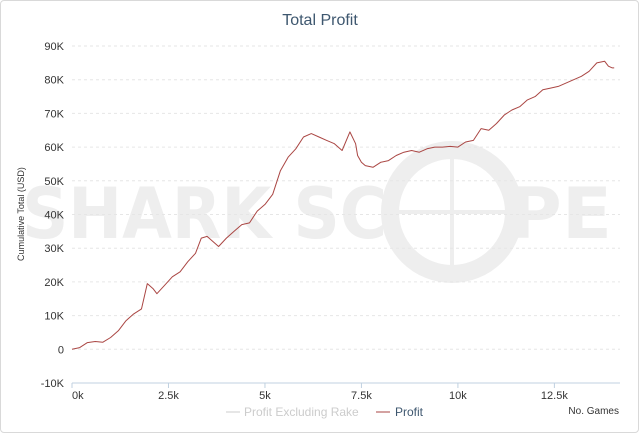 The image size is (639, 433). Describe the element at coordinates (319, 392) in the screenshot. I see `x-axis-ticks: 0k 2.5k 5k 7.5k 10k 12.5k` at that location.